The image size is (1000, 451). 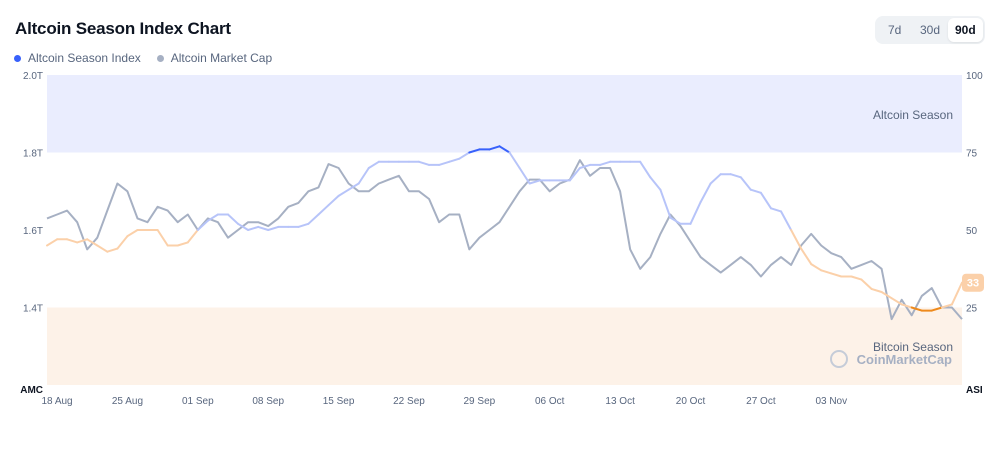 I want to click on altcoin-season-label: Altcoin Season, so click(x=913, y=115).